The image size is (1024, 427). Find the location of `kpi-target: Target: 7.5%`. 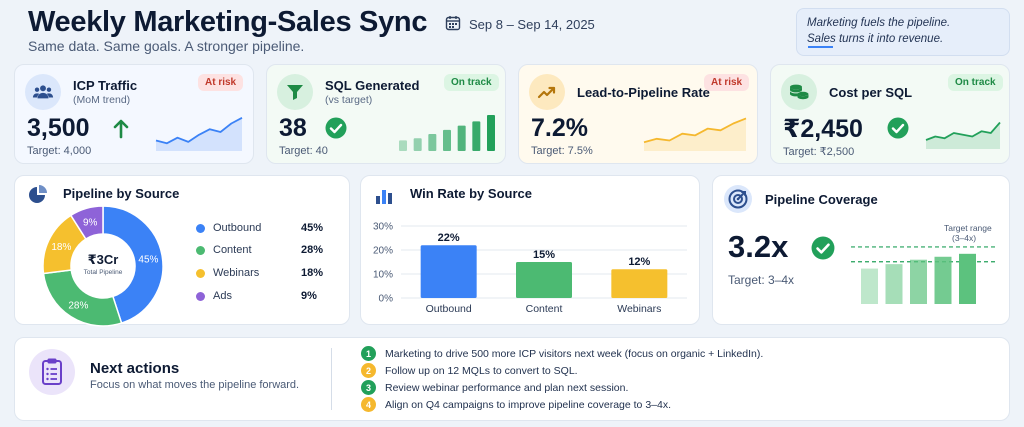

kpi-target: Target: 7.5% is located at coordinates (562, 151).